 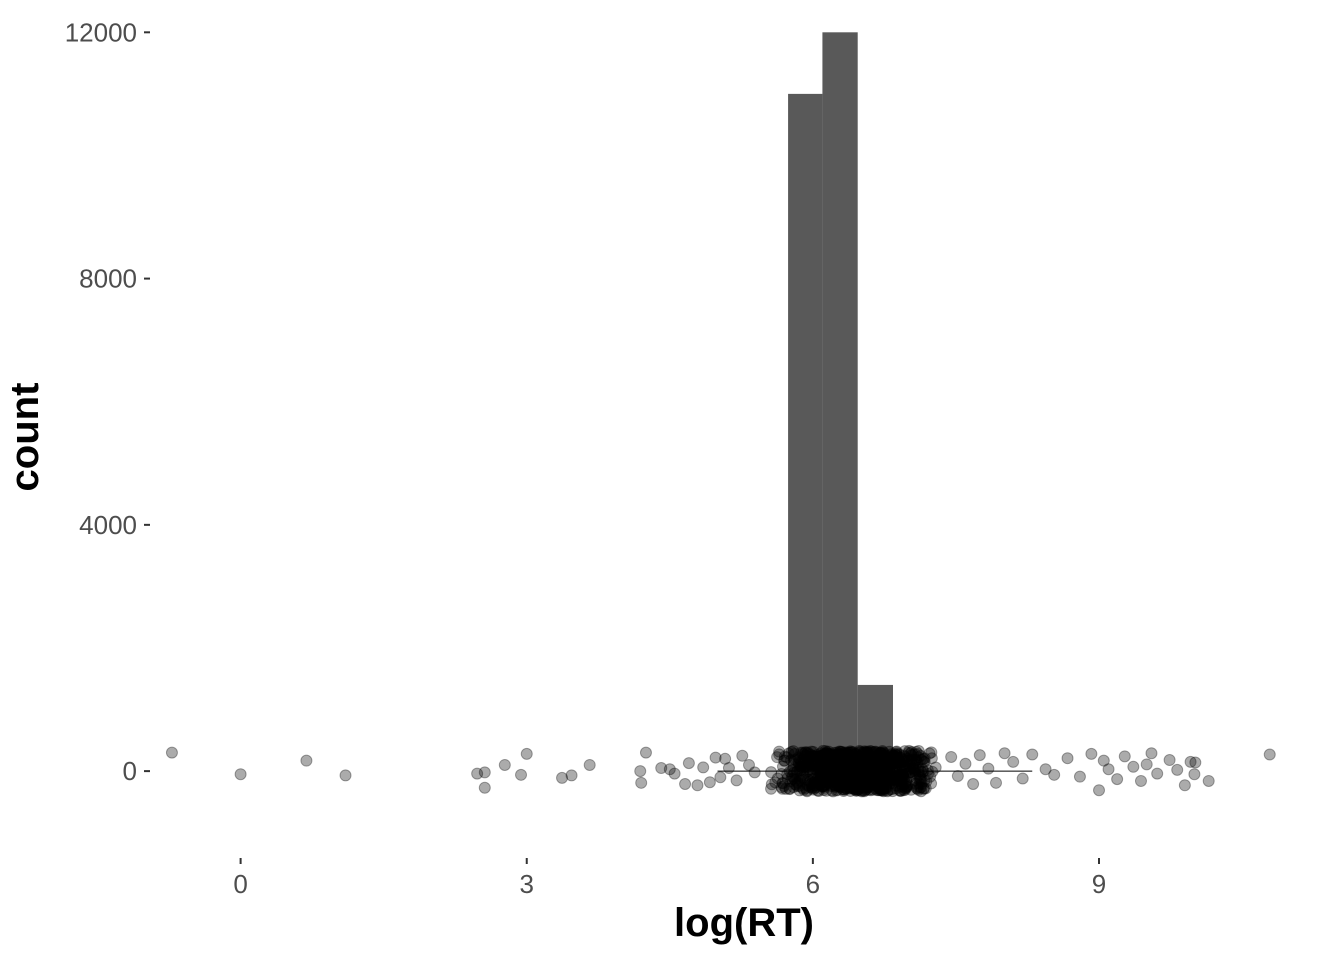 I want to click on y-axis-title: count, so click(x=25, y=437).